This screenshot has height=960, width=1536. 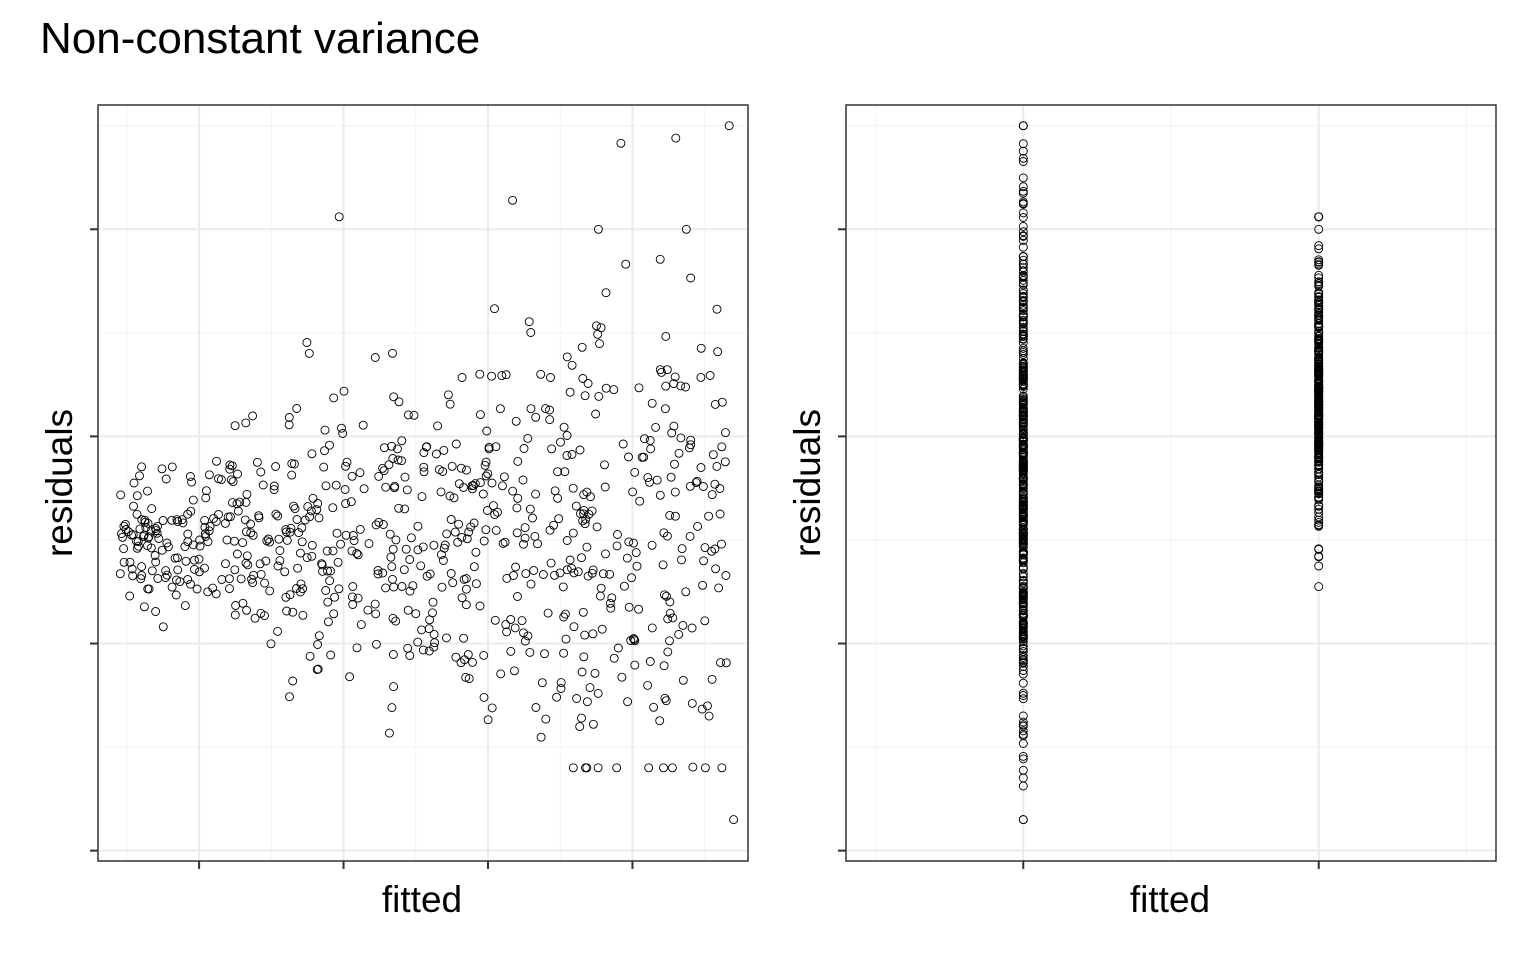 What do you see at coordinates (1170, 899) in the screenshot?
I see `x-axis-title: fitted` at bounding box center [1170, 899].